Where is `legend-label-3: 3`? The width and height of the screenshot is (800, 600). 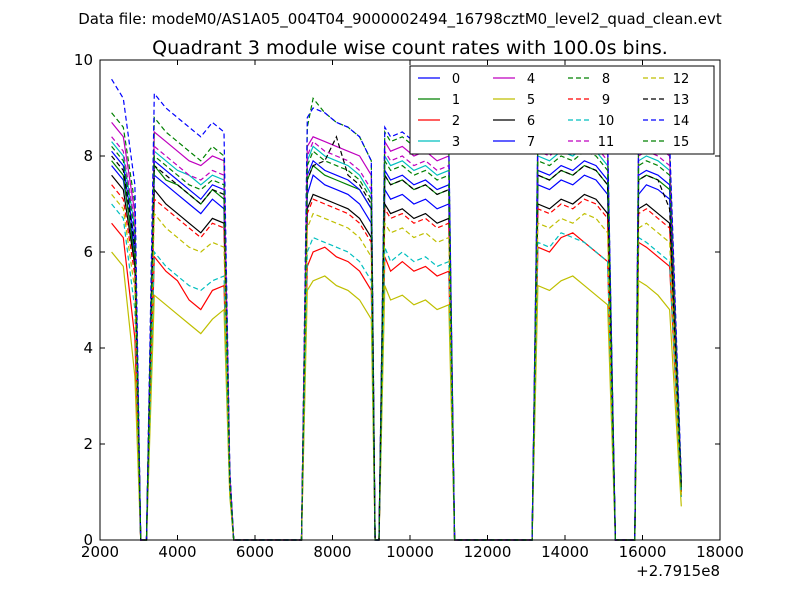
legend-label-3: 3 is located at coordinates (456, 142).